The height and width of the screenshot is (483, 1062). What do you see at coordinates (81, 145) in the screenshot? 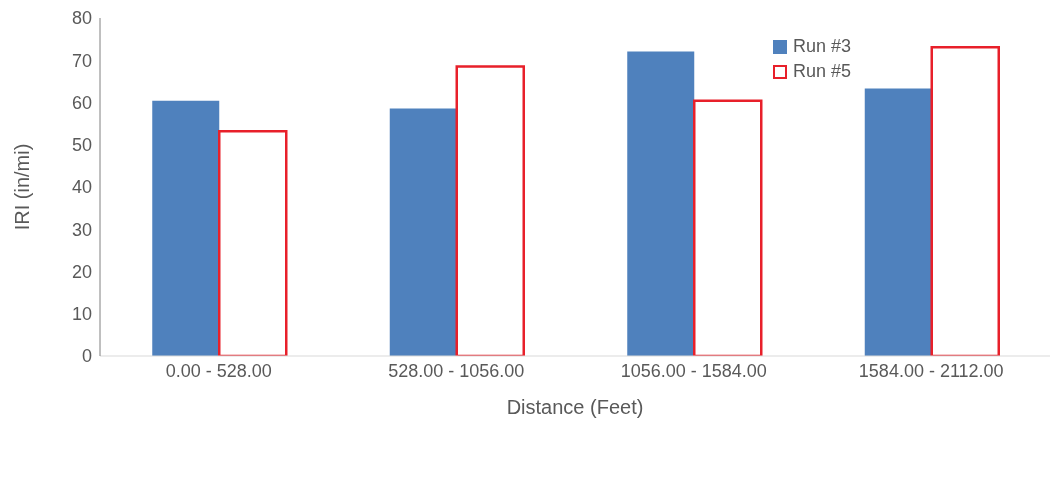
I see `y-tick-label: 50` at bounding box center [81, 145].